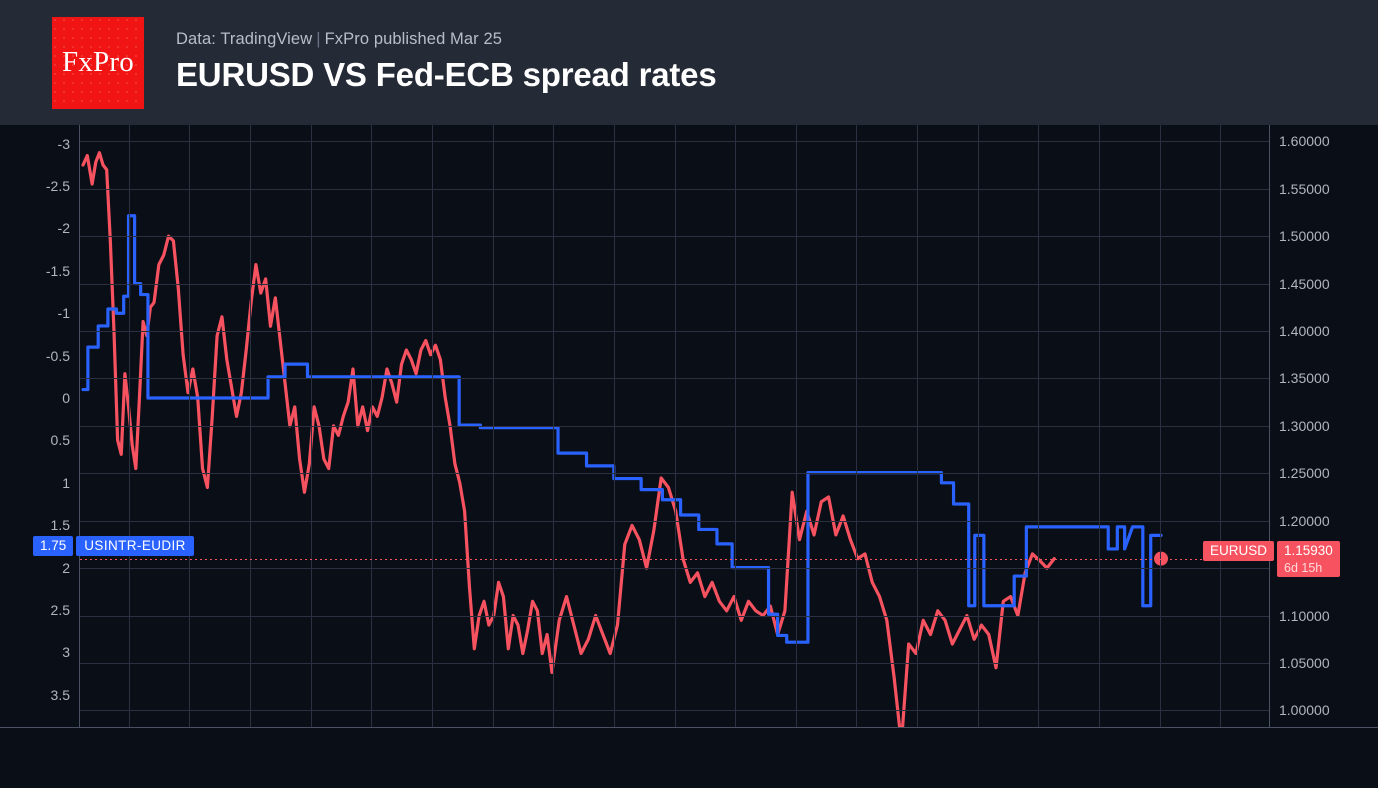 The height and width of the screenshot is (788, 1378). Describe the element at coordinates (135, 546) in the screenshot. I see `blue-series-name: USINTR-EUDIR` at that location.